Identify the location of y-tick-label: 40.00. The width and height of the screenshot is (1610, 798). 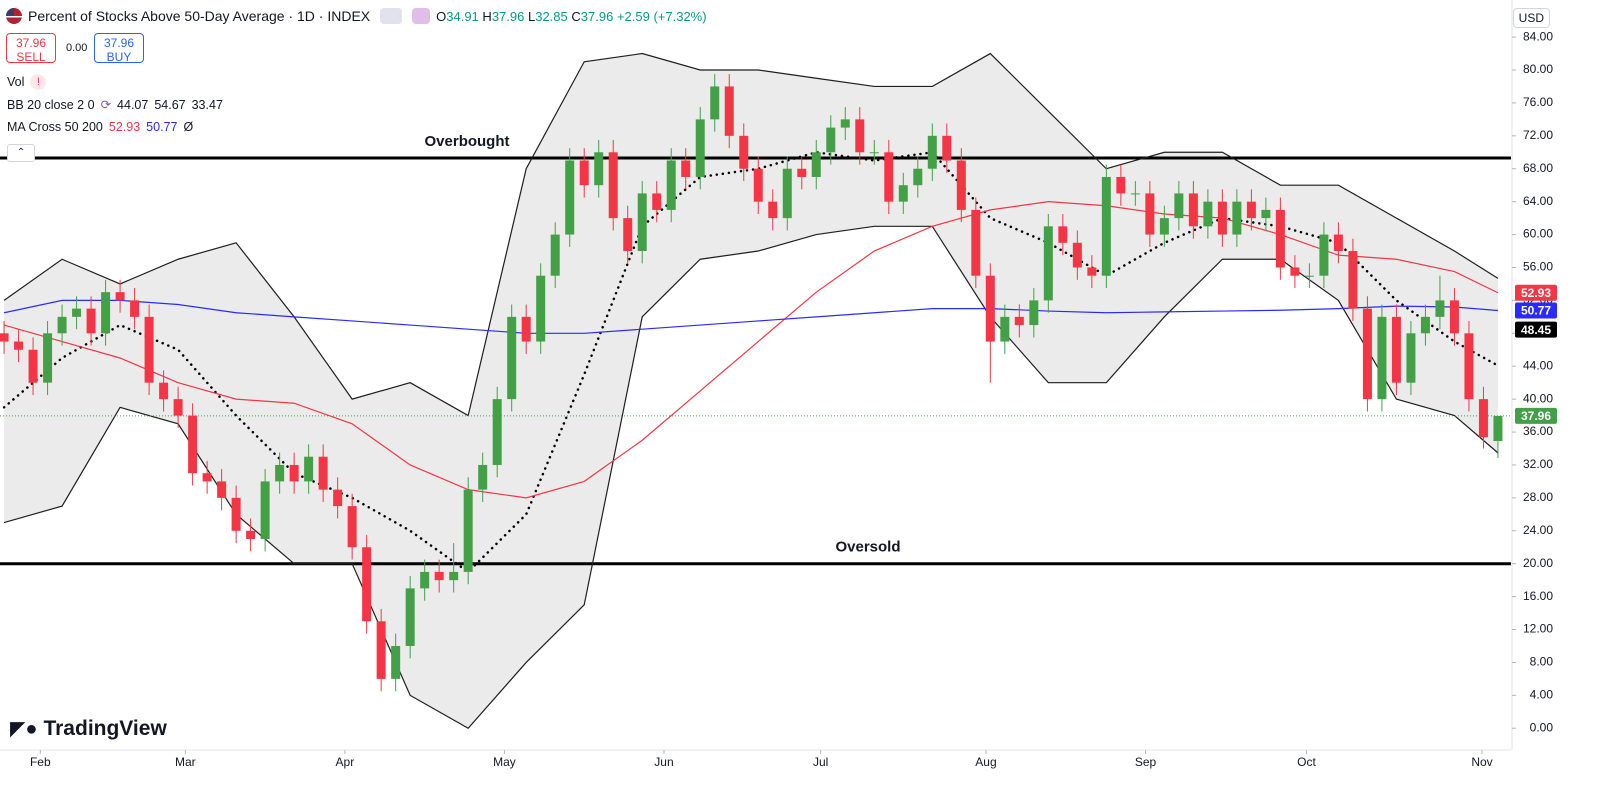
(1538, 398).